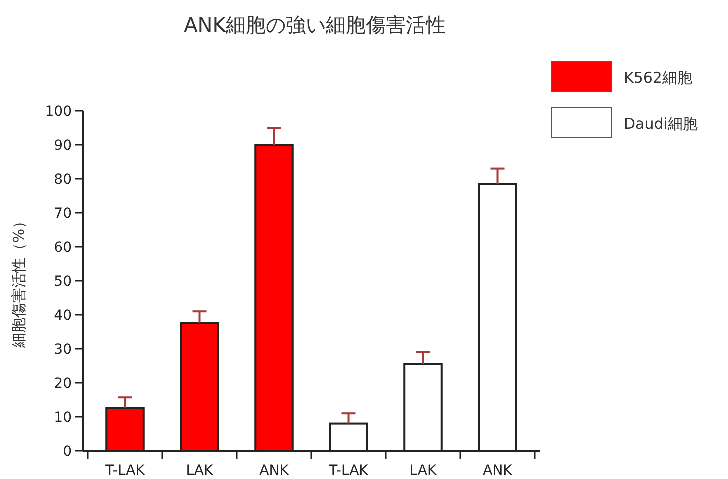  What do you see at coordinates (63, 248) in the screenshot?
I see `y-tick-label: 60` at bounding box center [63, 248].